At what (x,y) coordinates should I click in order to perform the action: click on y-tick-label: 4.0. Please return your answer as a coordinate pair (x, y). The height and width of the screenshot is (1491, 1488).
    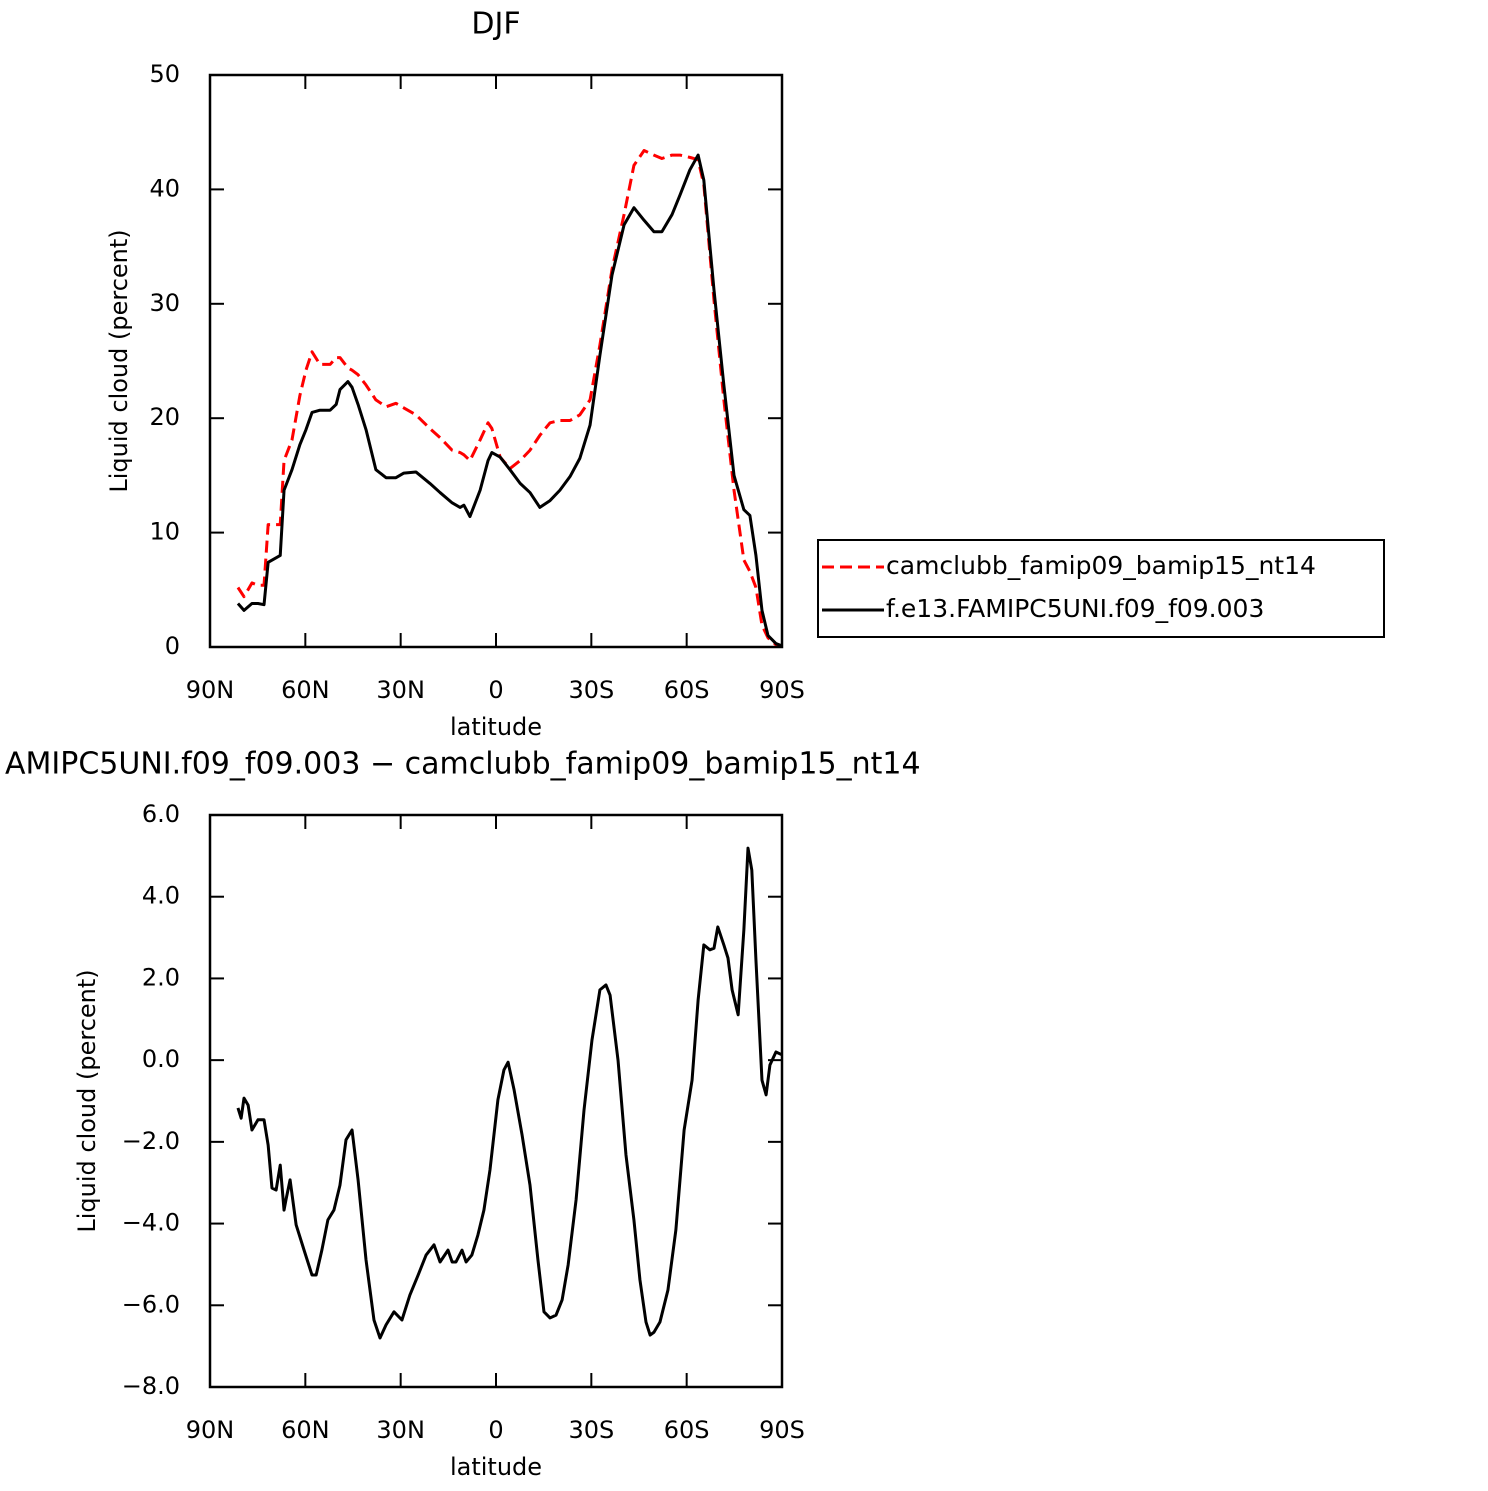
    Looking at the image, I should click on (161, 896).